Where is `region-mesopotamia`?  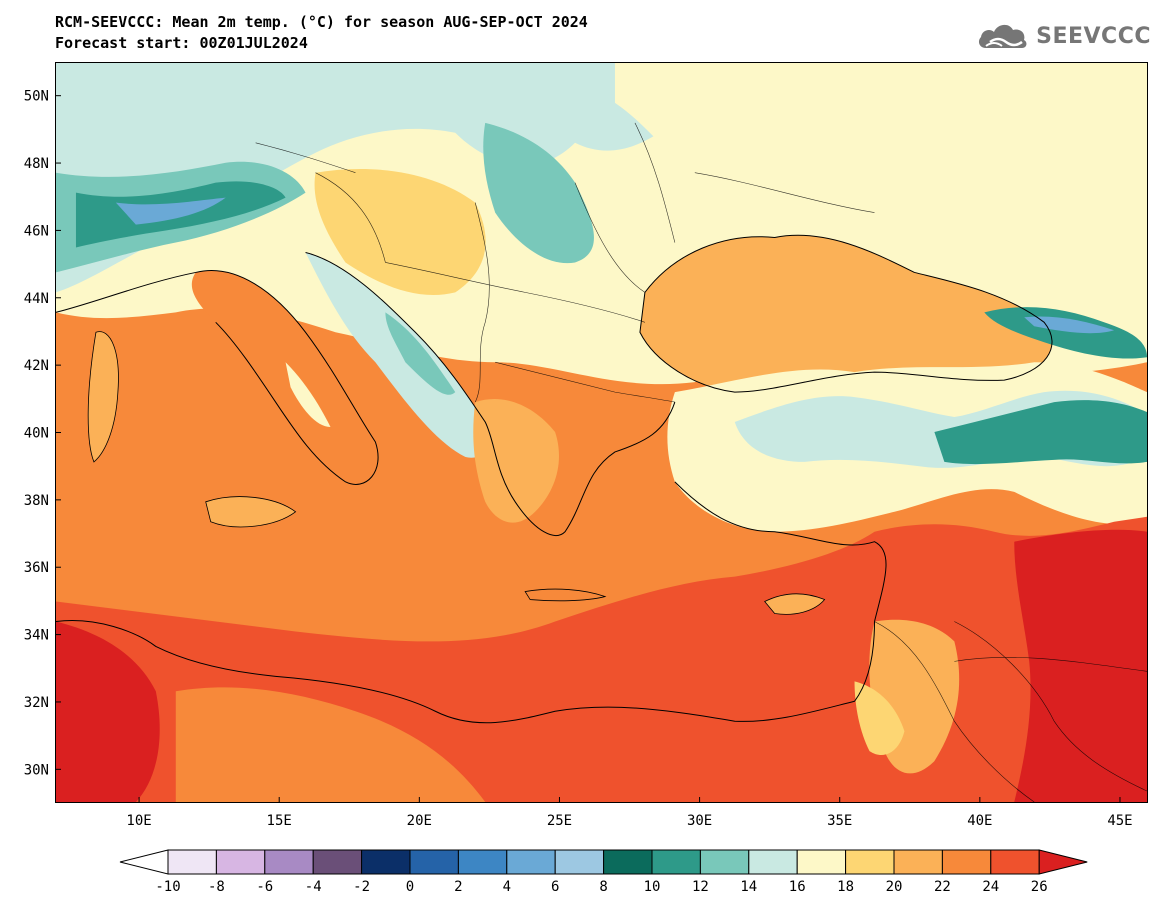 region-mesopotamia is located at coordinates (1080, 665).